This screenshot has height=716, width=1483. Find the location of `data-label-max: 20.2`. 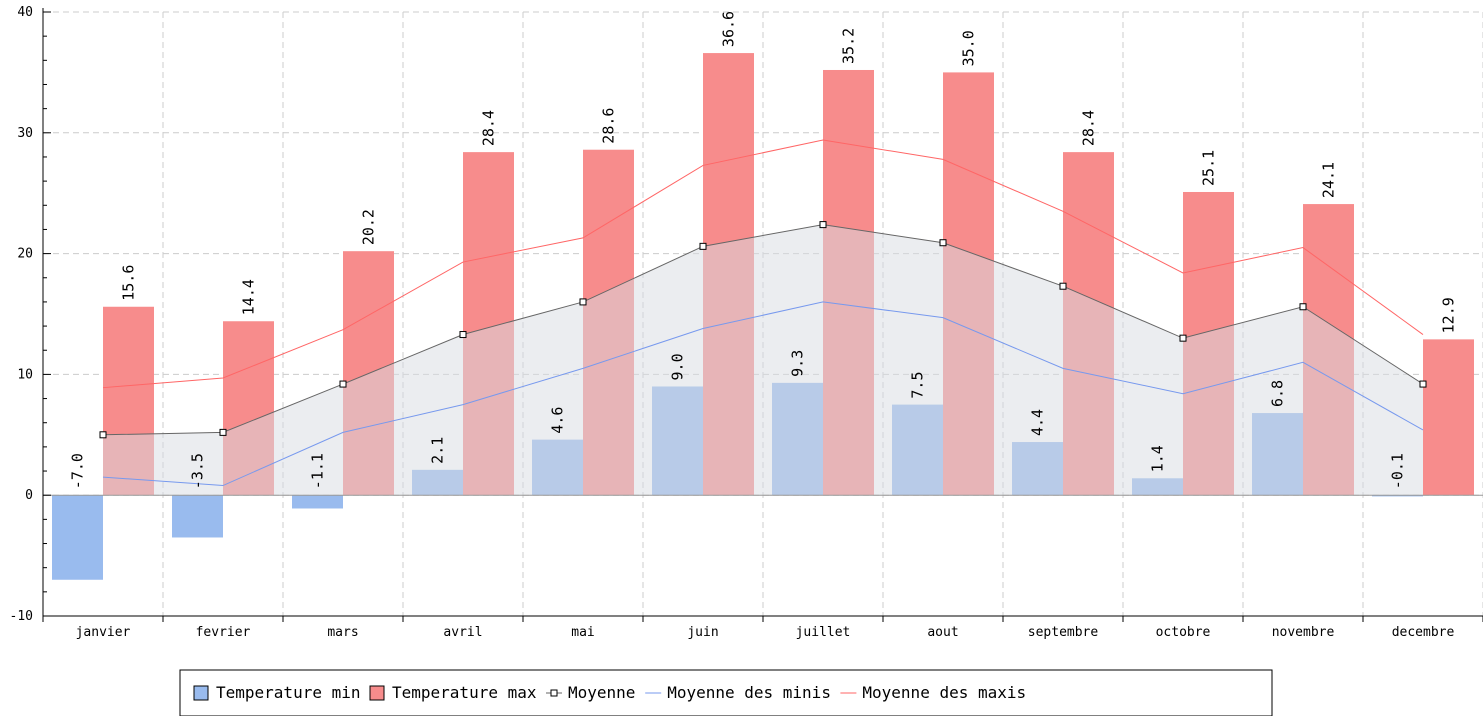

data-label-max: 20.2 is located at coordinates (369, 227).